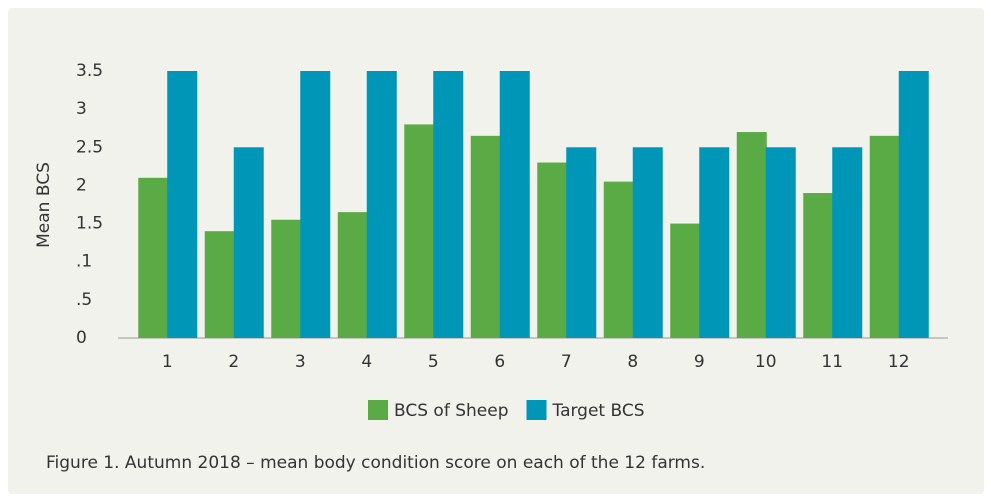 This screenshot has height=500, width=991. I want to click on x-tick-label: 10, so click(766, 362).